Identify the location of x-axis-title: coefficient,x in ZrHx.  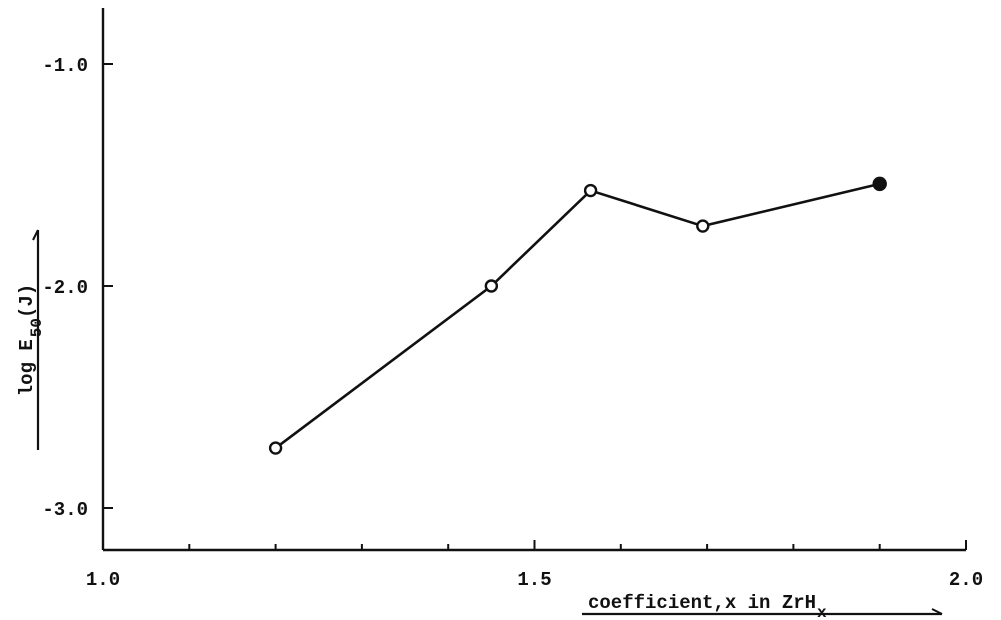
(707, 606).